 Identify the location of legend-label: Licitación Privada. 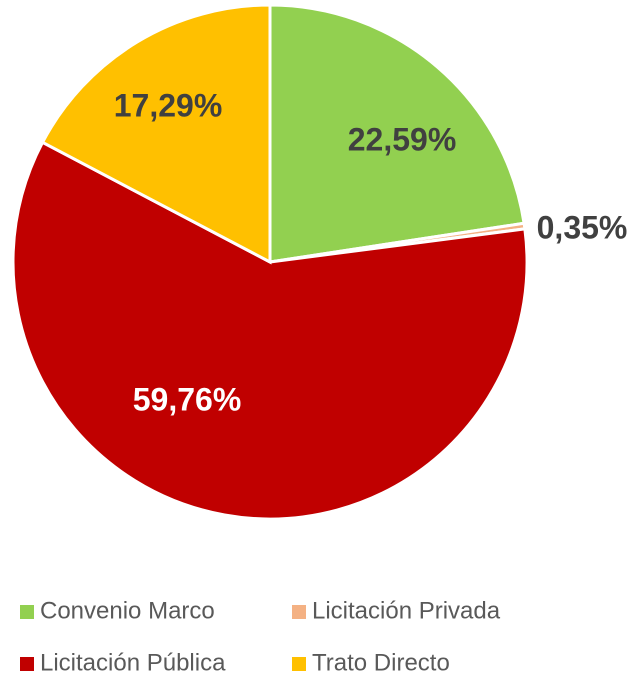
(406, 610).